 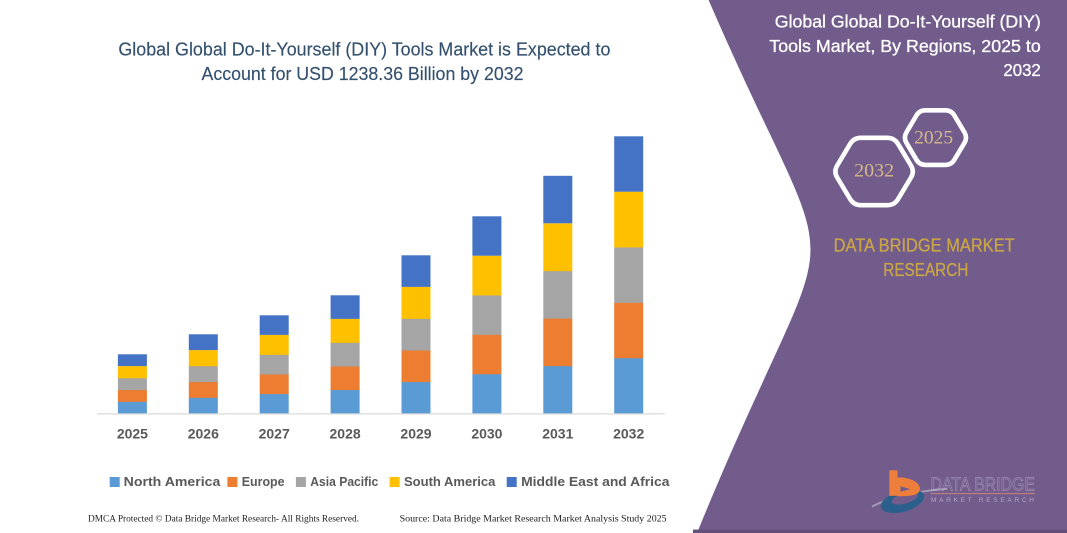 What do you see at coordinates (173, 481) in the screenshot?
I see `svg-text: North America` at bounding box center [173, 481].